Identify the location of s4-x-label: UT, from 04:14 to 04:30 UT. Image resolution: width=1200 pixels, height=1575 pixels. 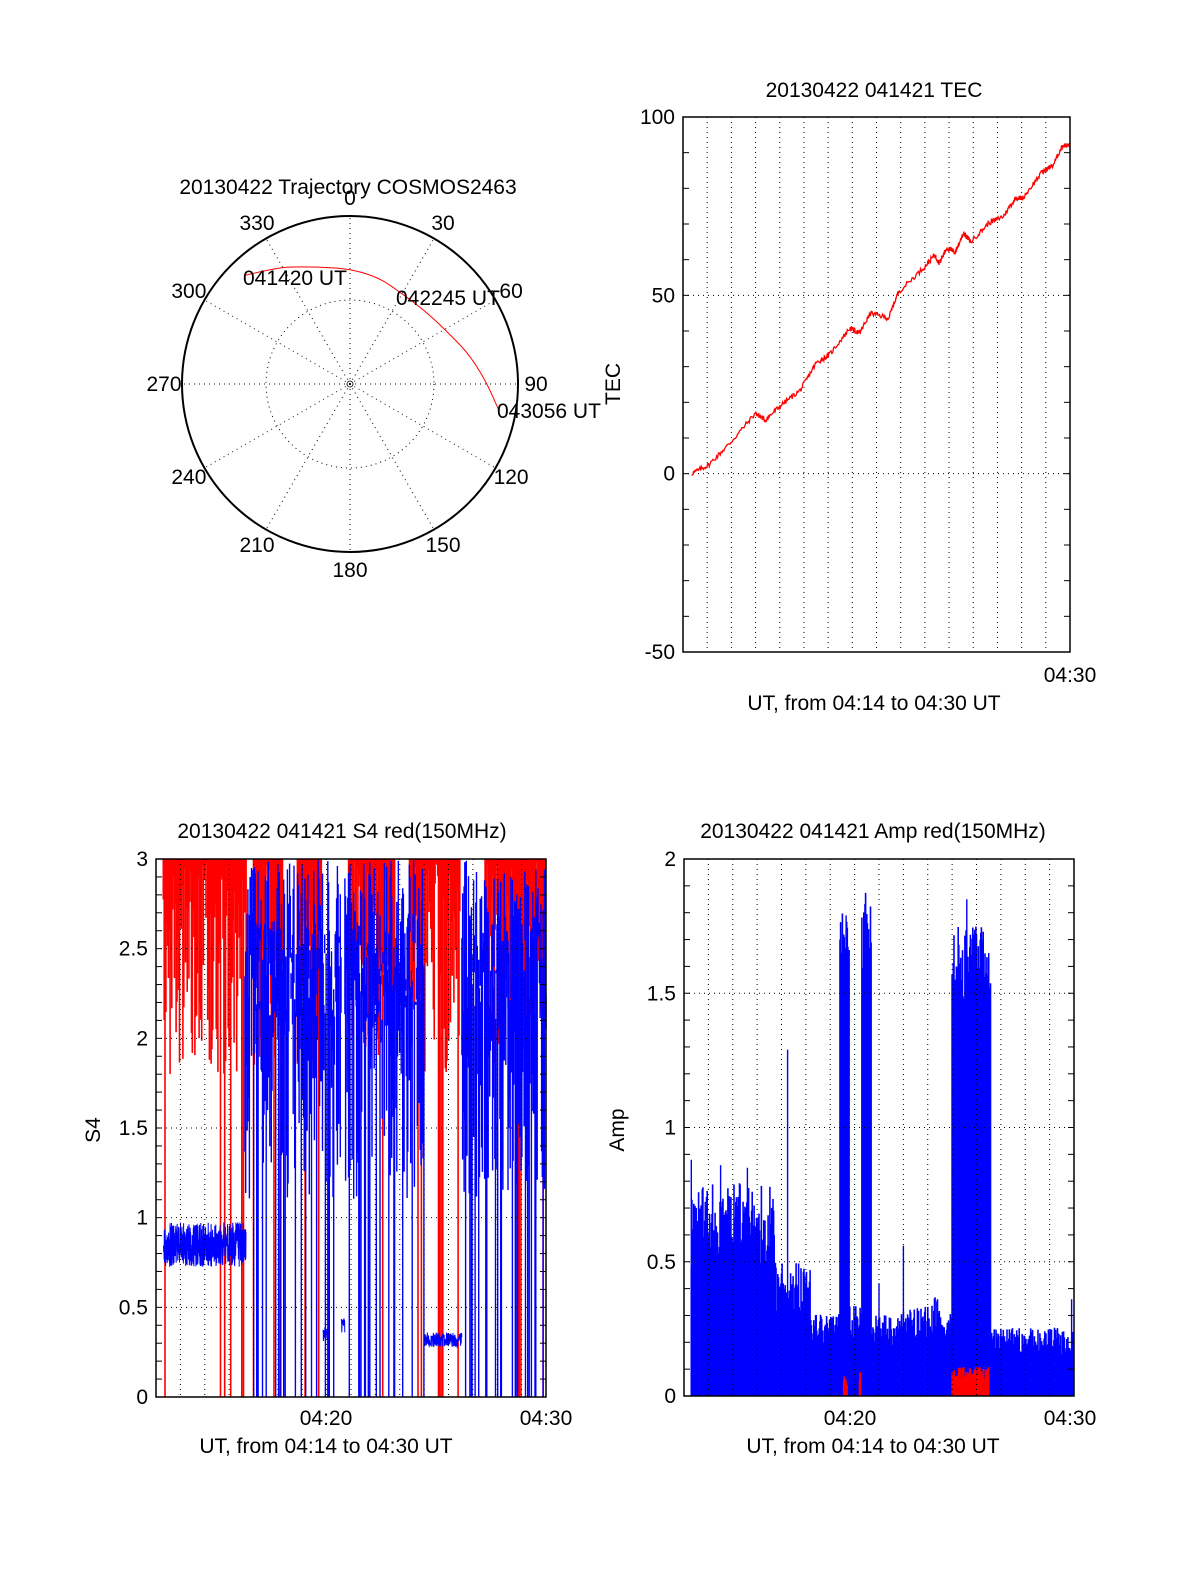
(325, 1446).